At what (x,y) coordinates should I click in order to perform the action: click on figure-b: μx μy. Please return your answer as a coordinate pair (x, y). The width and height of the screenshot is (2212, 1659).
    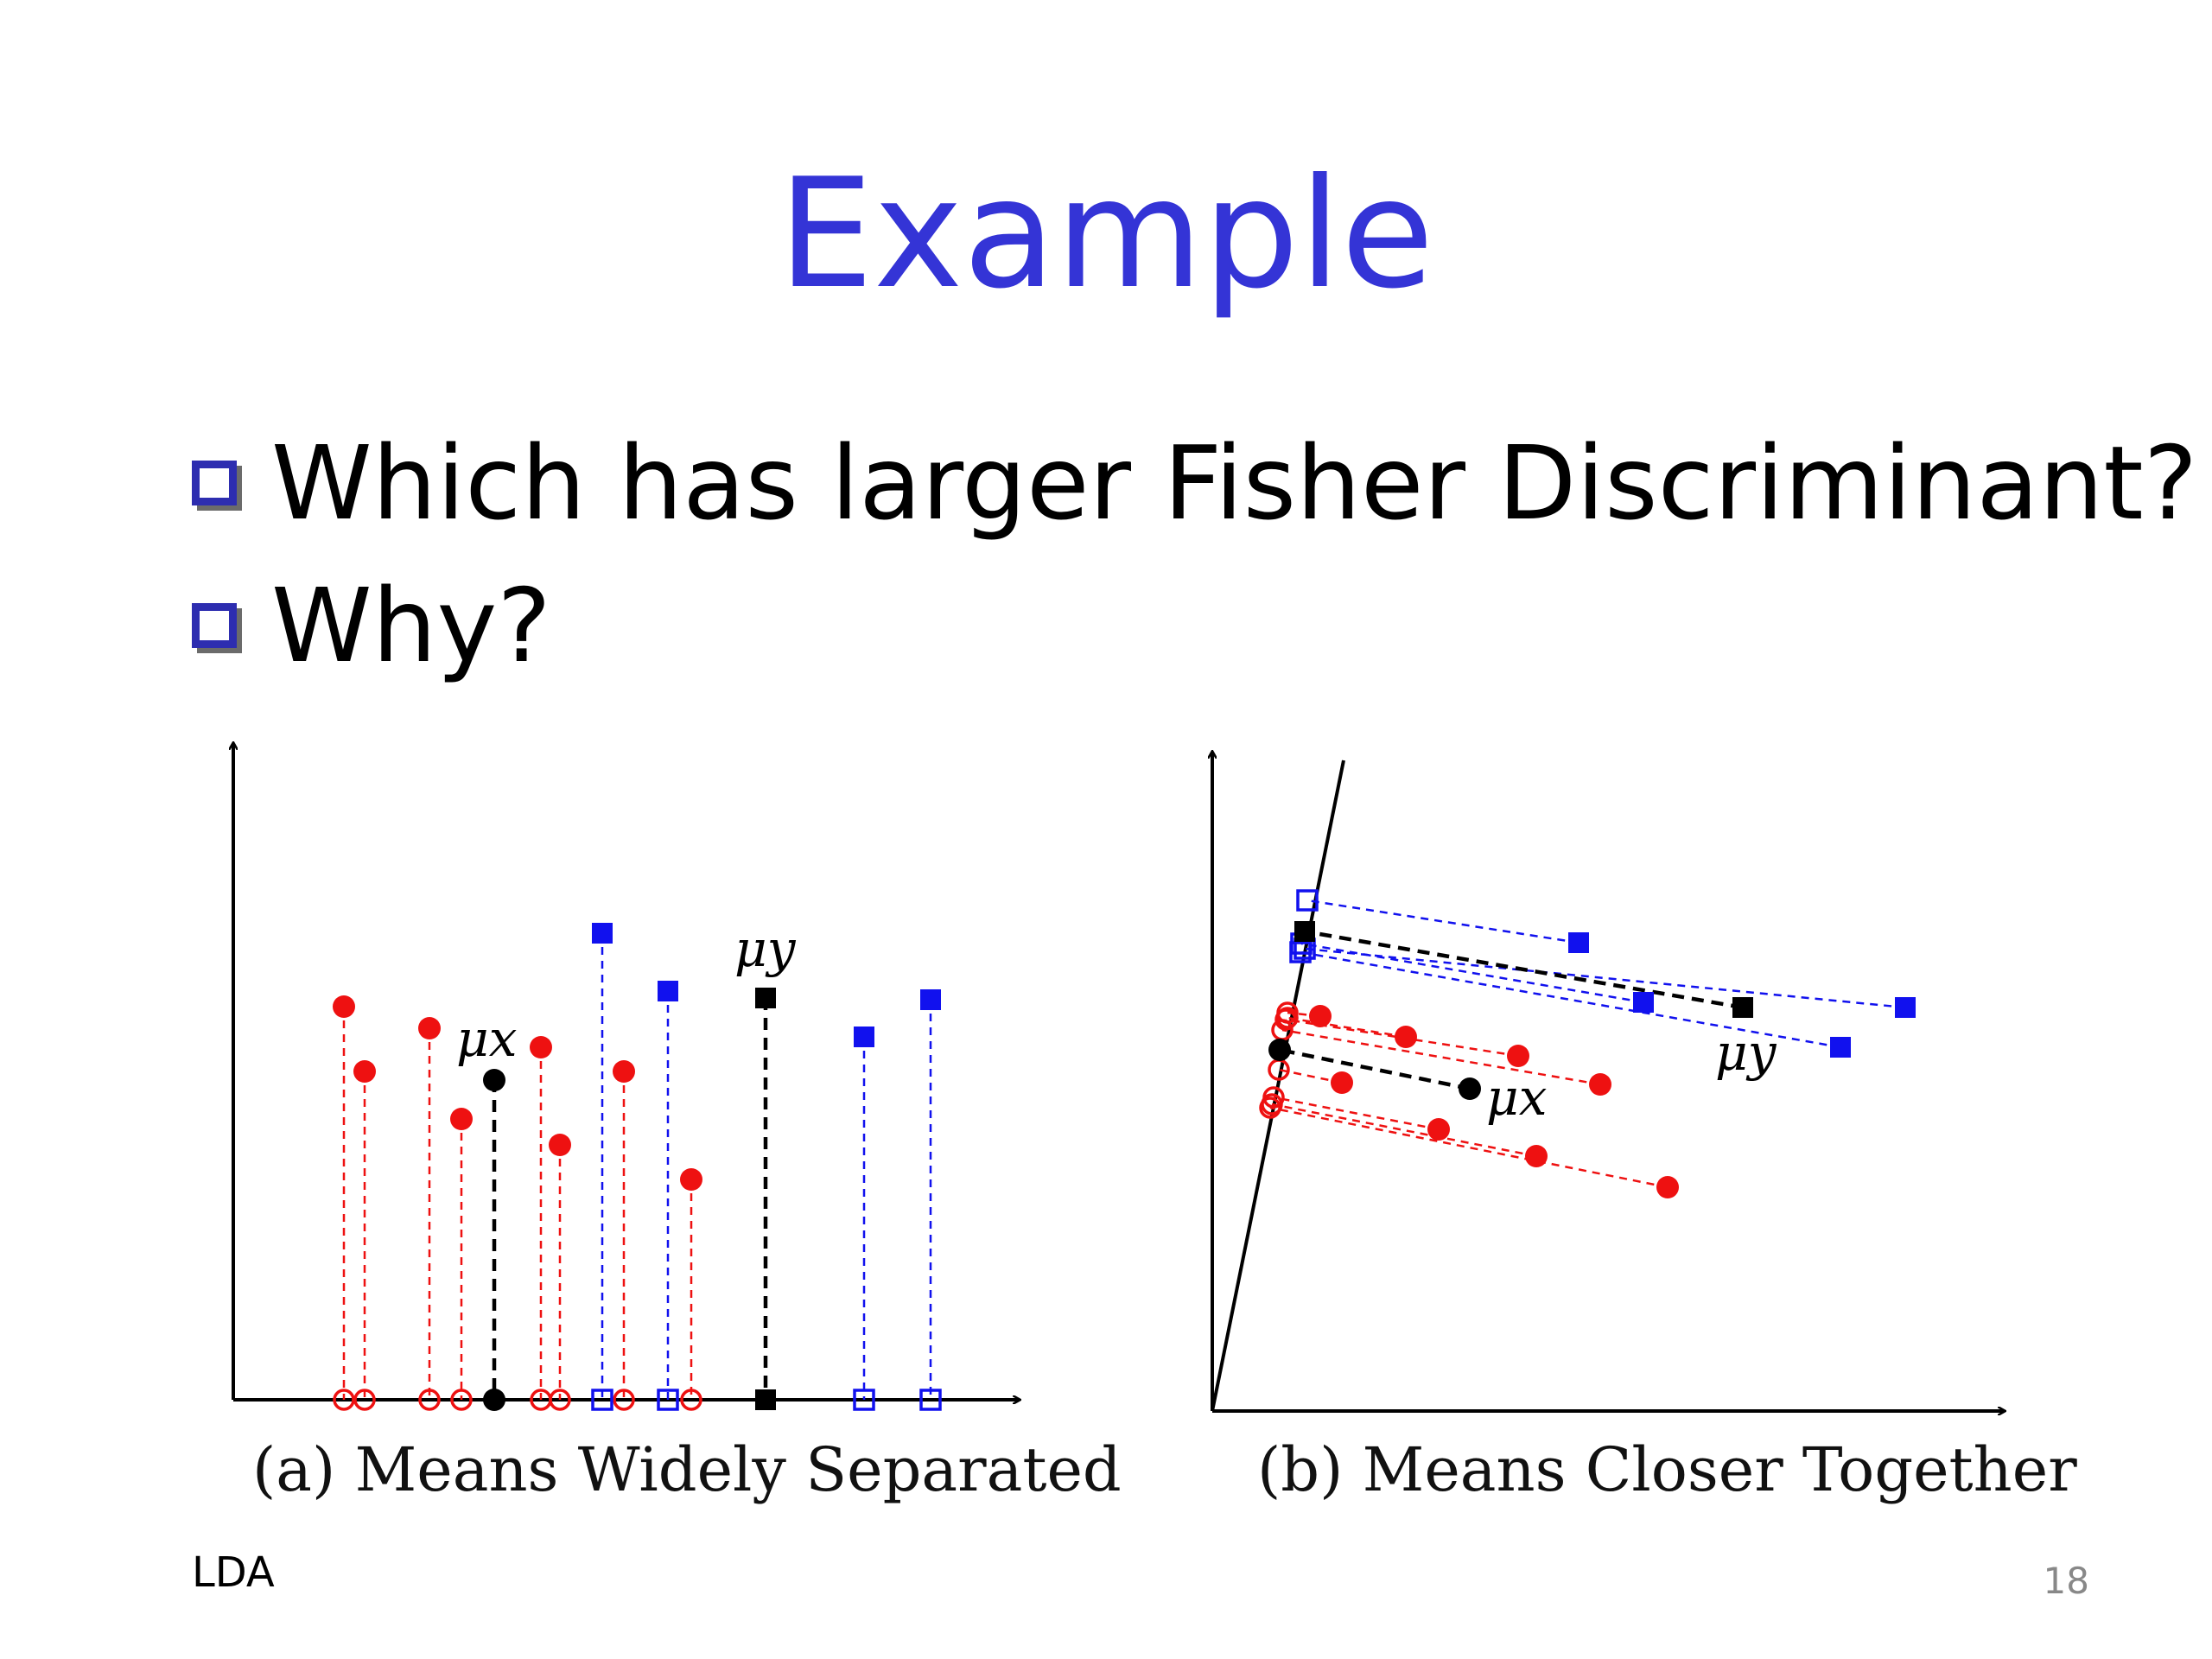
    Looking at the image, I should click on (1608, 1081).